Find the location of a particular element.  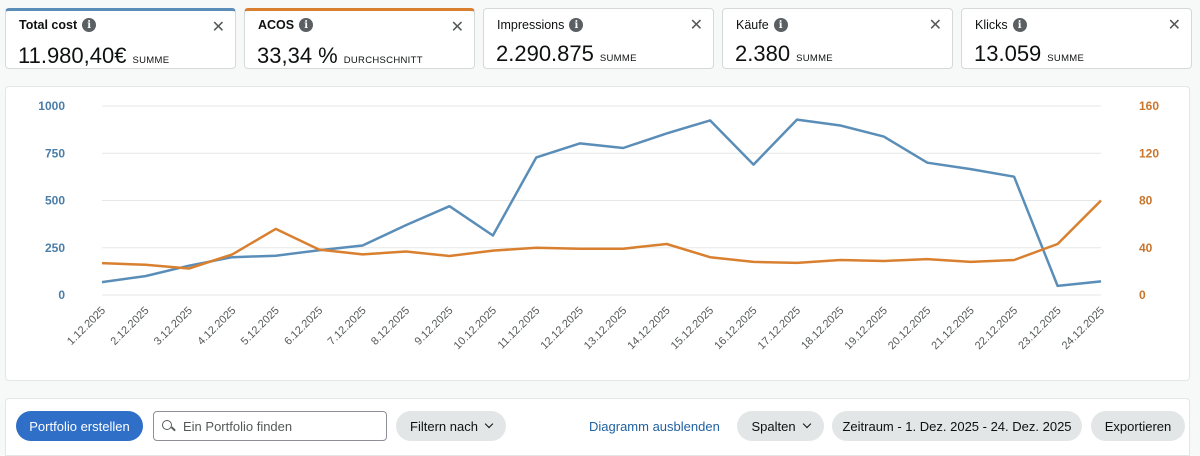

columns-label: Spalten is located at coordinates (773, 426).